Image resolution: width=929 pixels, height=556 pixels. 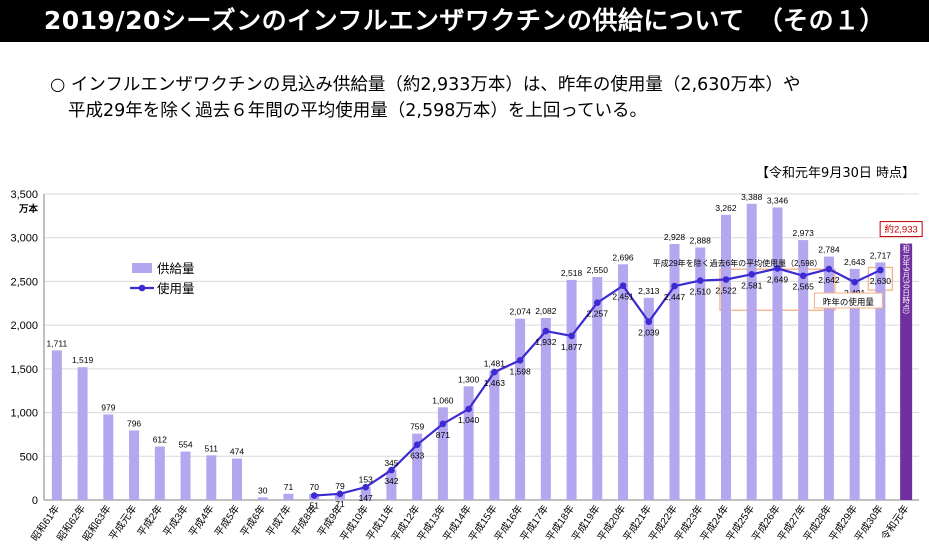 What do you see at coordinates (314, 506) in the screenshot?
I see `usage-data-label: 51` at bounding box center [314, 506].